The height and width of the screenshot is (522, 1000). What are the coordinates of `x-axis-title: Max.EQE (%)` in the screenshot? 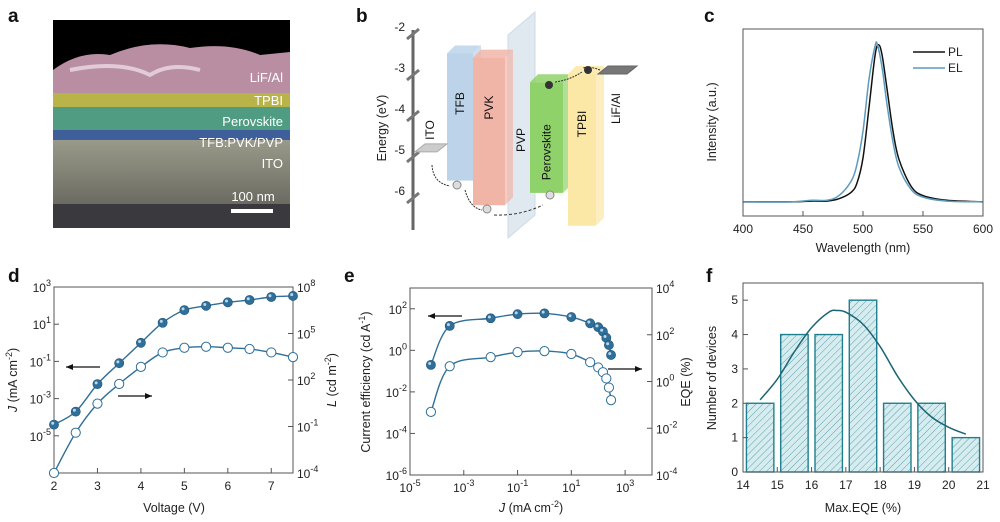 It's located at (863, 508).